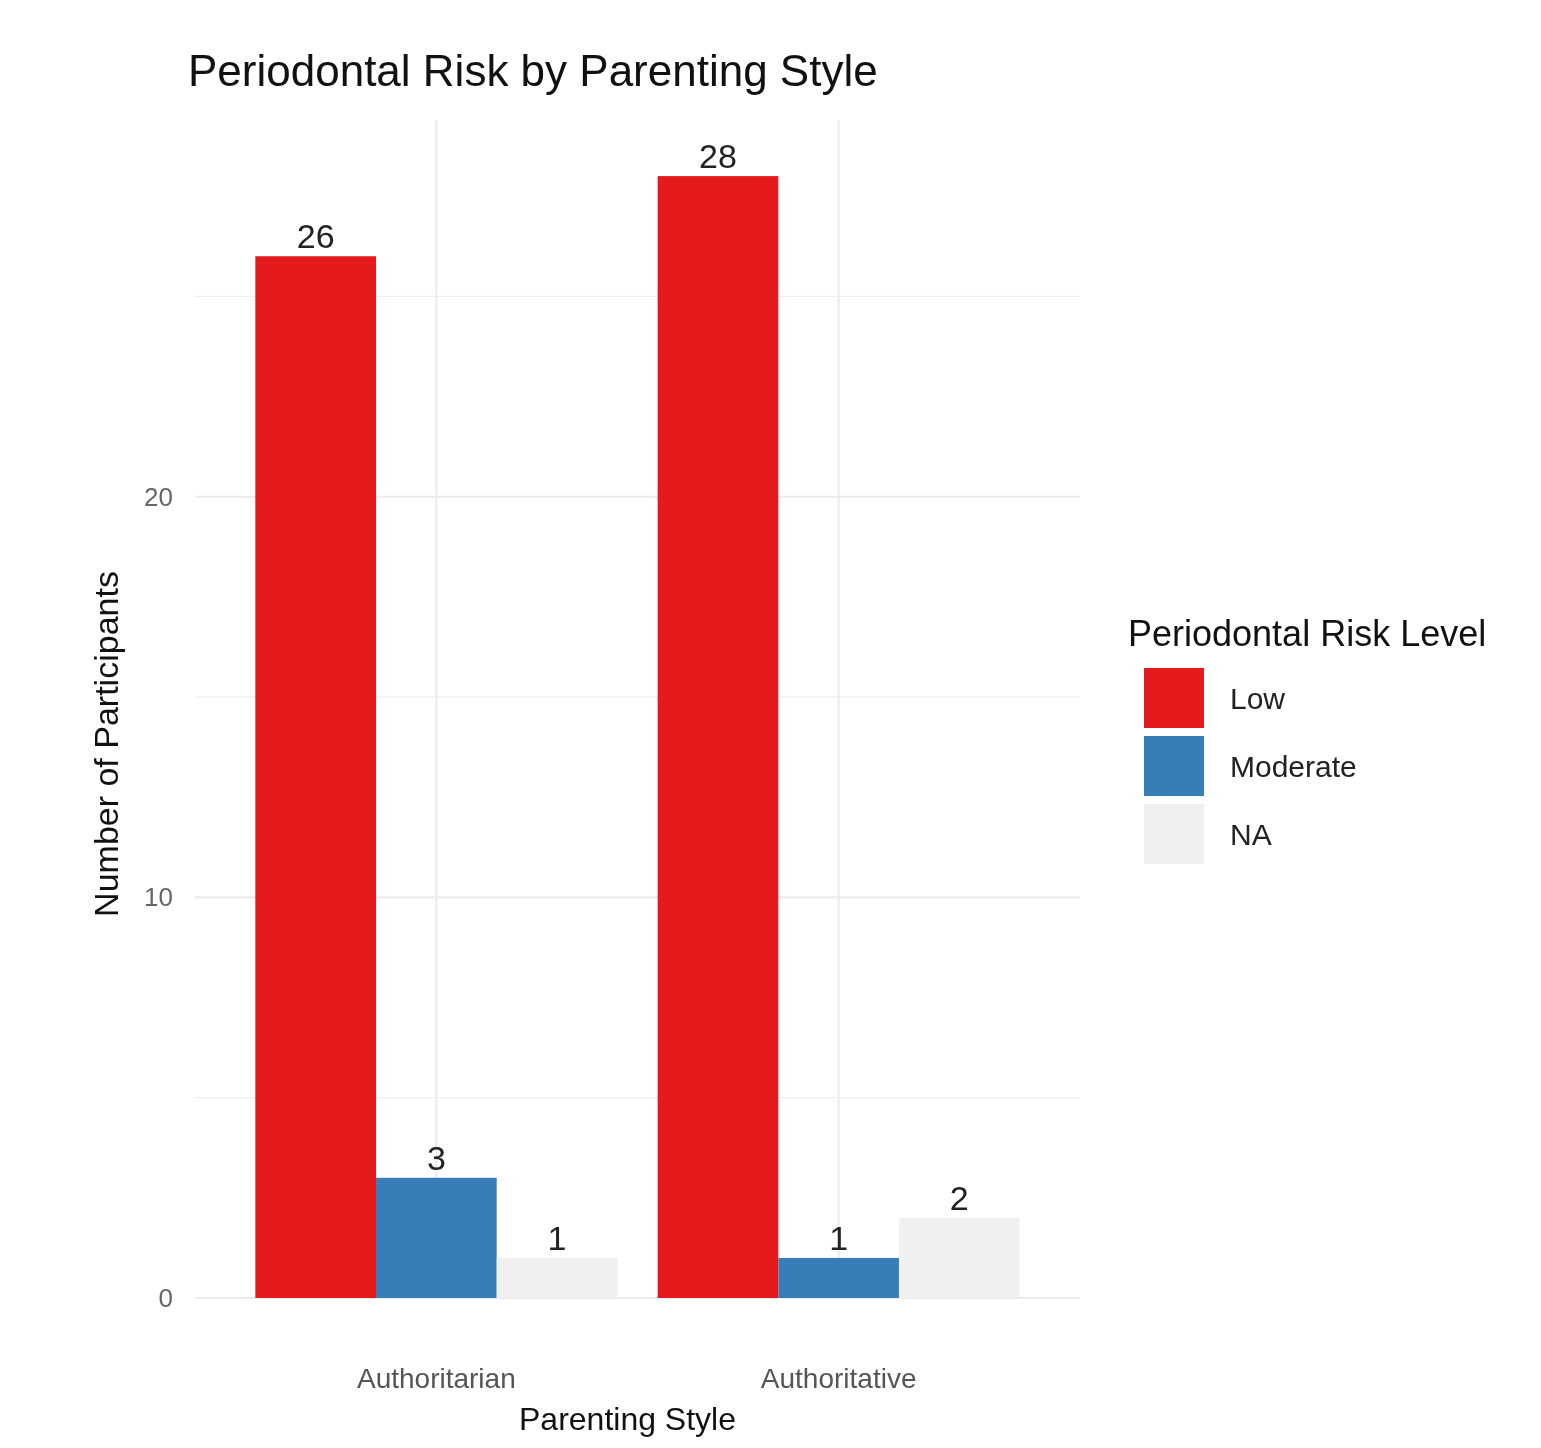 Image resolution: width=1541 pixels, height=1448 pixels. What do you see at coordinates (165, 1298) in the screenshot?
I see `y-tick-label: 0` at bounding box center [165, 1298].